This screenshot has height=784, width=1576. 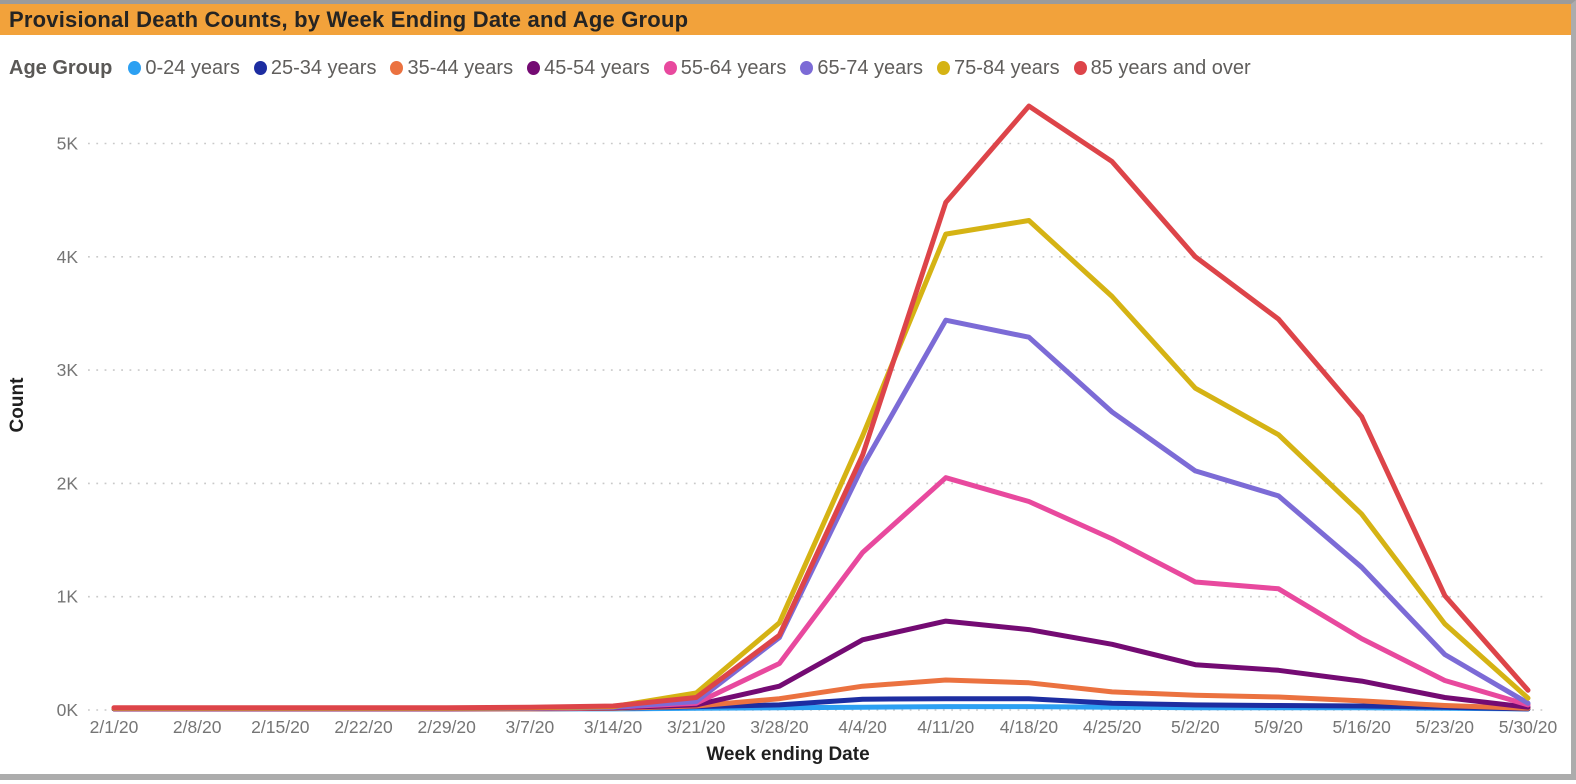 I want to click on x-tick-label: 5/2/20, so click(x=1195, y=727).